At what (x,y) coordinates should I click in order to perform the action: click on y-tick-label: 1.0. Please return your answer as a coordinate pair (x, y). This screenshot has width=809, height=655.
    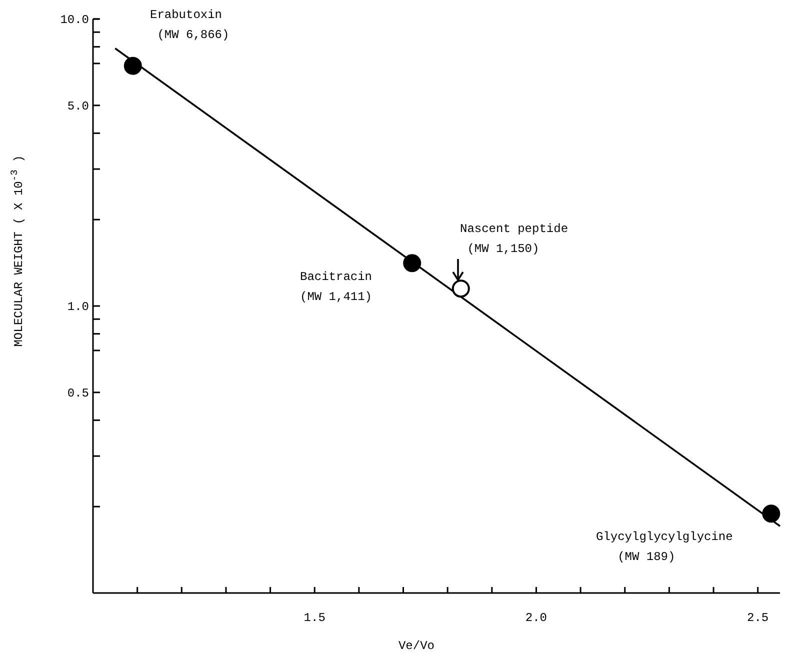
    Looking at the image, I should click on (78, 307).